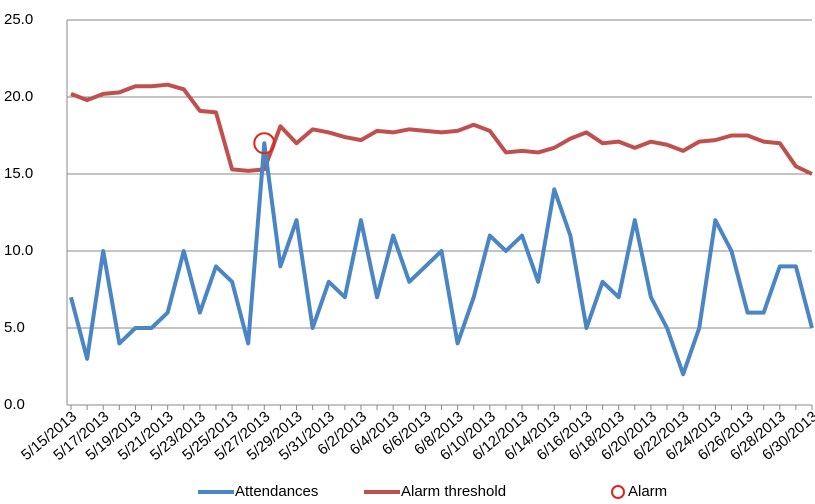 This screenshot has height=504, width=815. Describe the element at coordinates (453, 491) in the screenshot. I see `legend-label: Alarm threshold` at that location.